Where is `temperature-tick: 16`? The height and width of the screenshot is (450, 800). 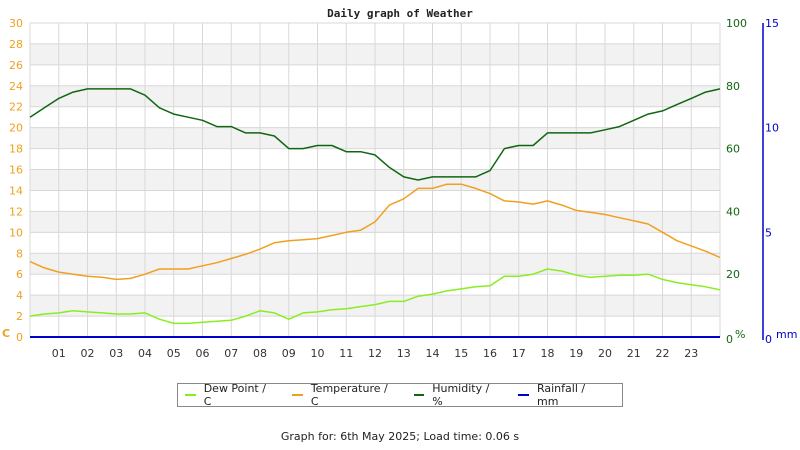 temperature-tick: 16 is located at coordinates (16, 170).